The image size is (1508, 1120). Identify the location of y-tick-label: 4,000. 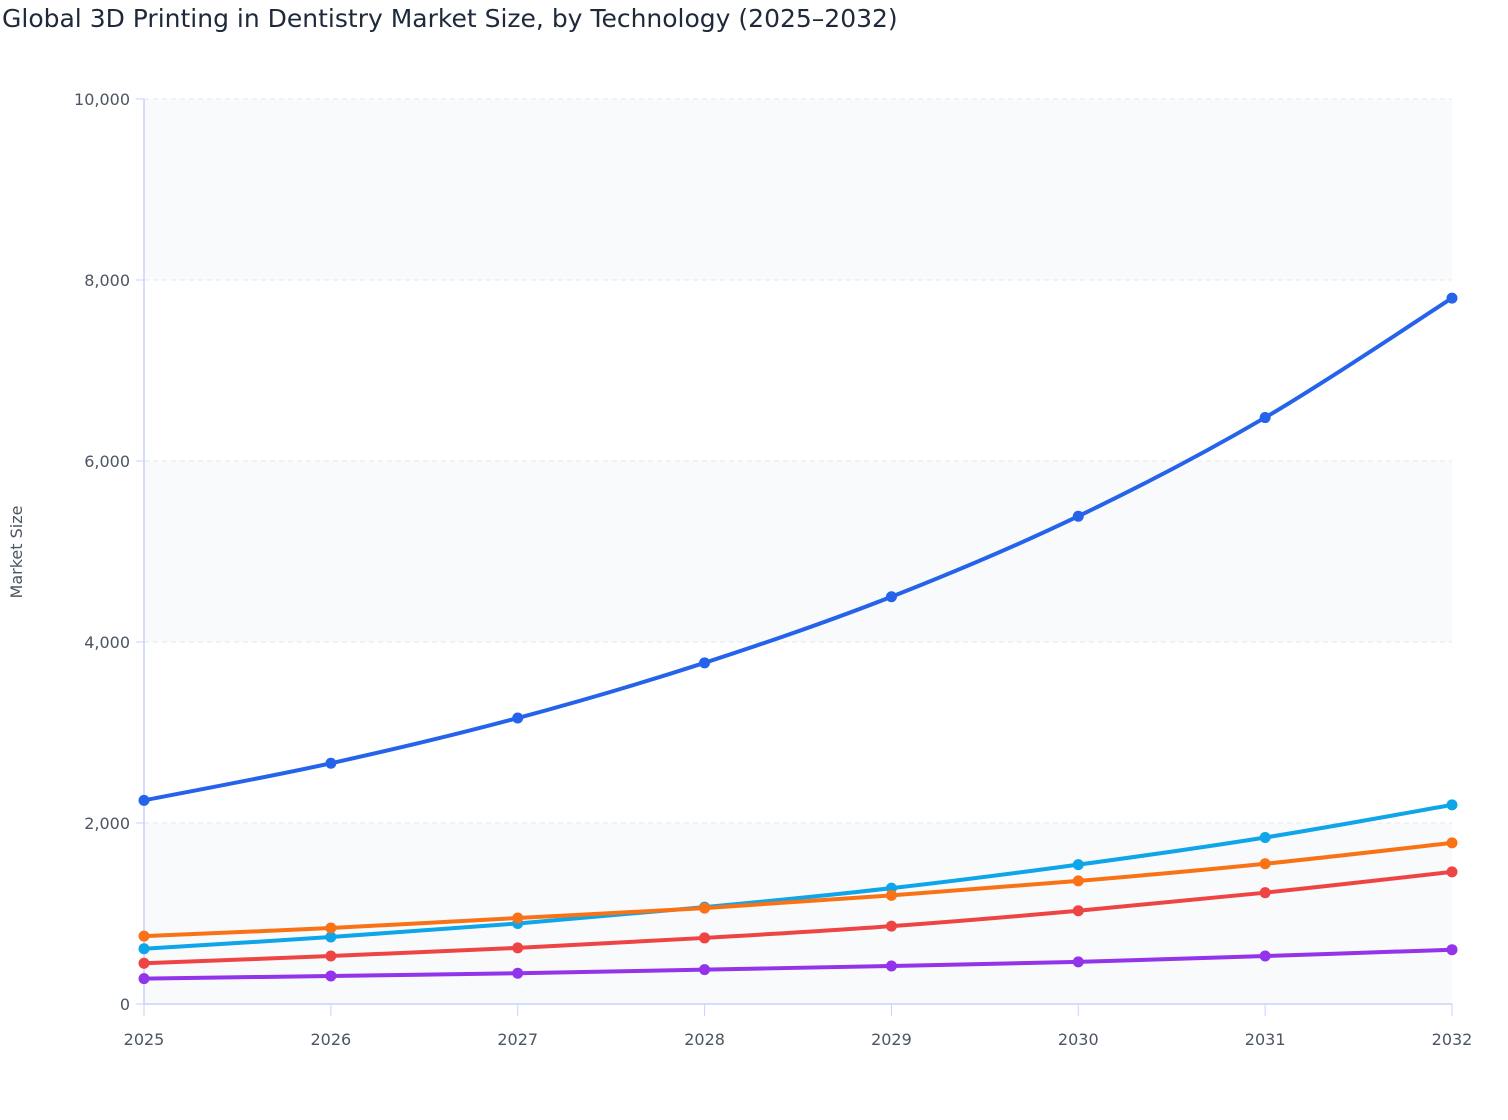
(107, 642).